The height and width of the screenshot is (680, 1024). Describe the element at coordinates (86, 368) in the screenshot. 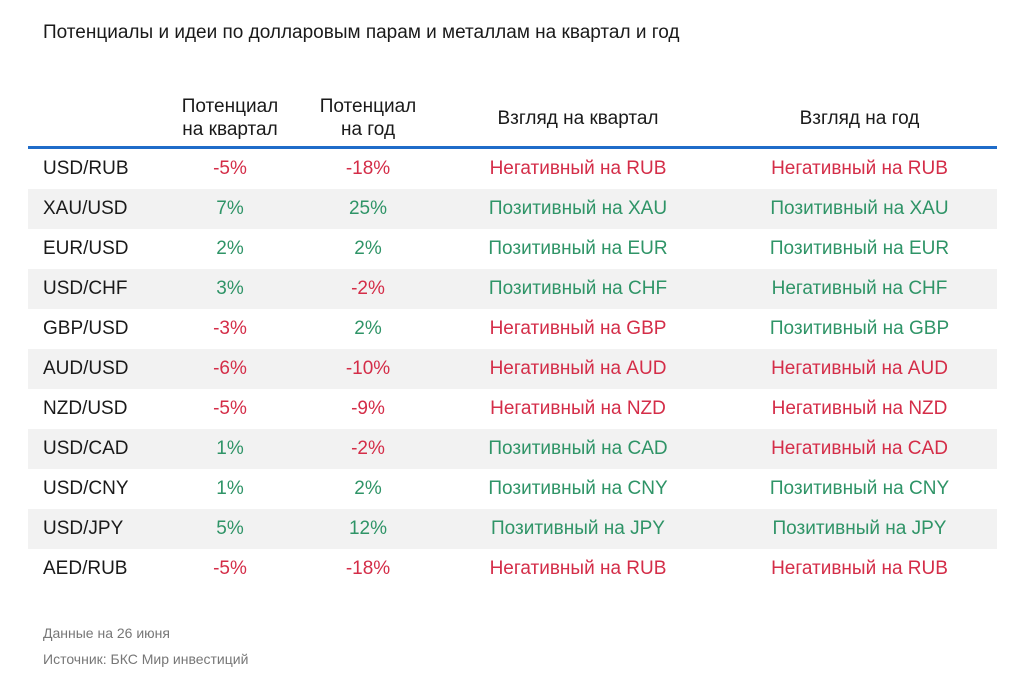

I see `cell-pair: AUD/USD` at that location.